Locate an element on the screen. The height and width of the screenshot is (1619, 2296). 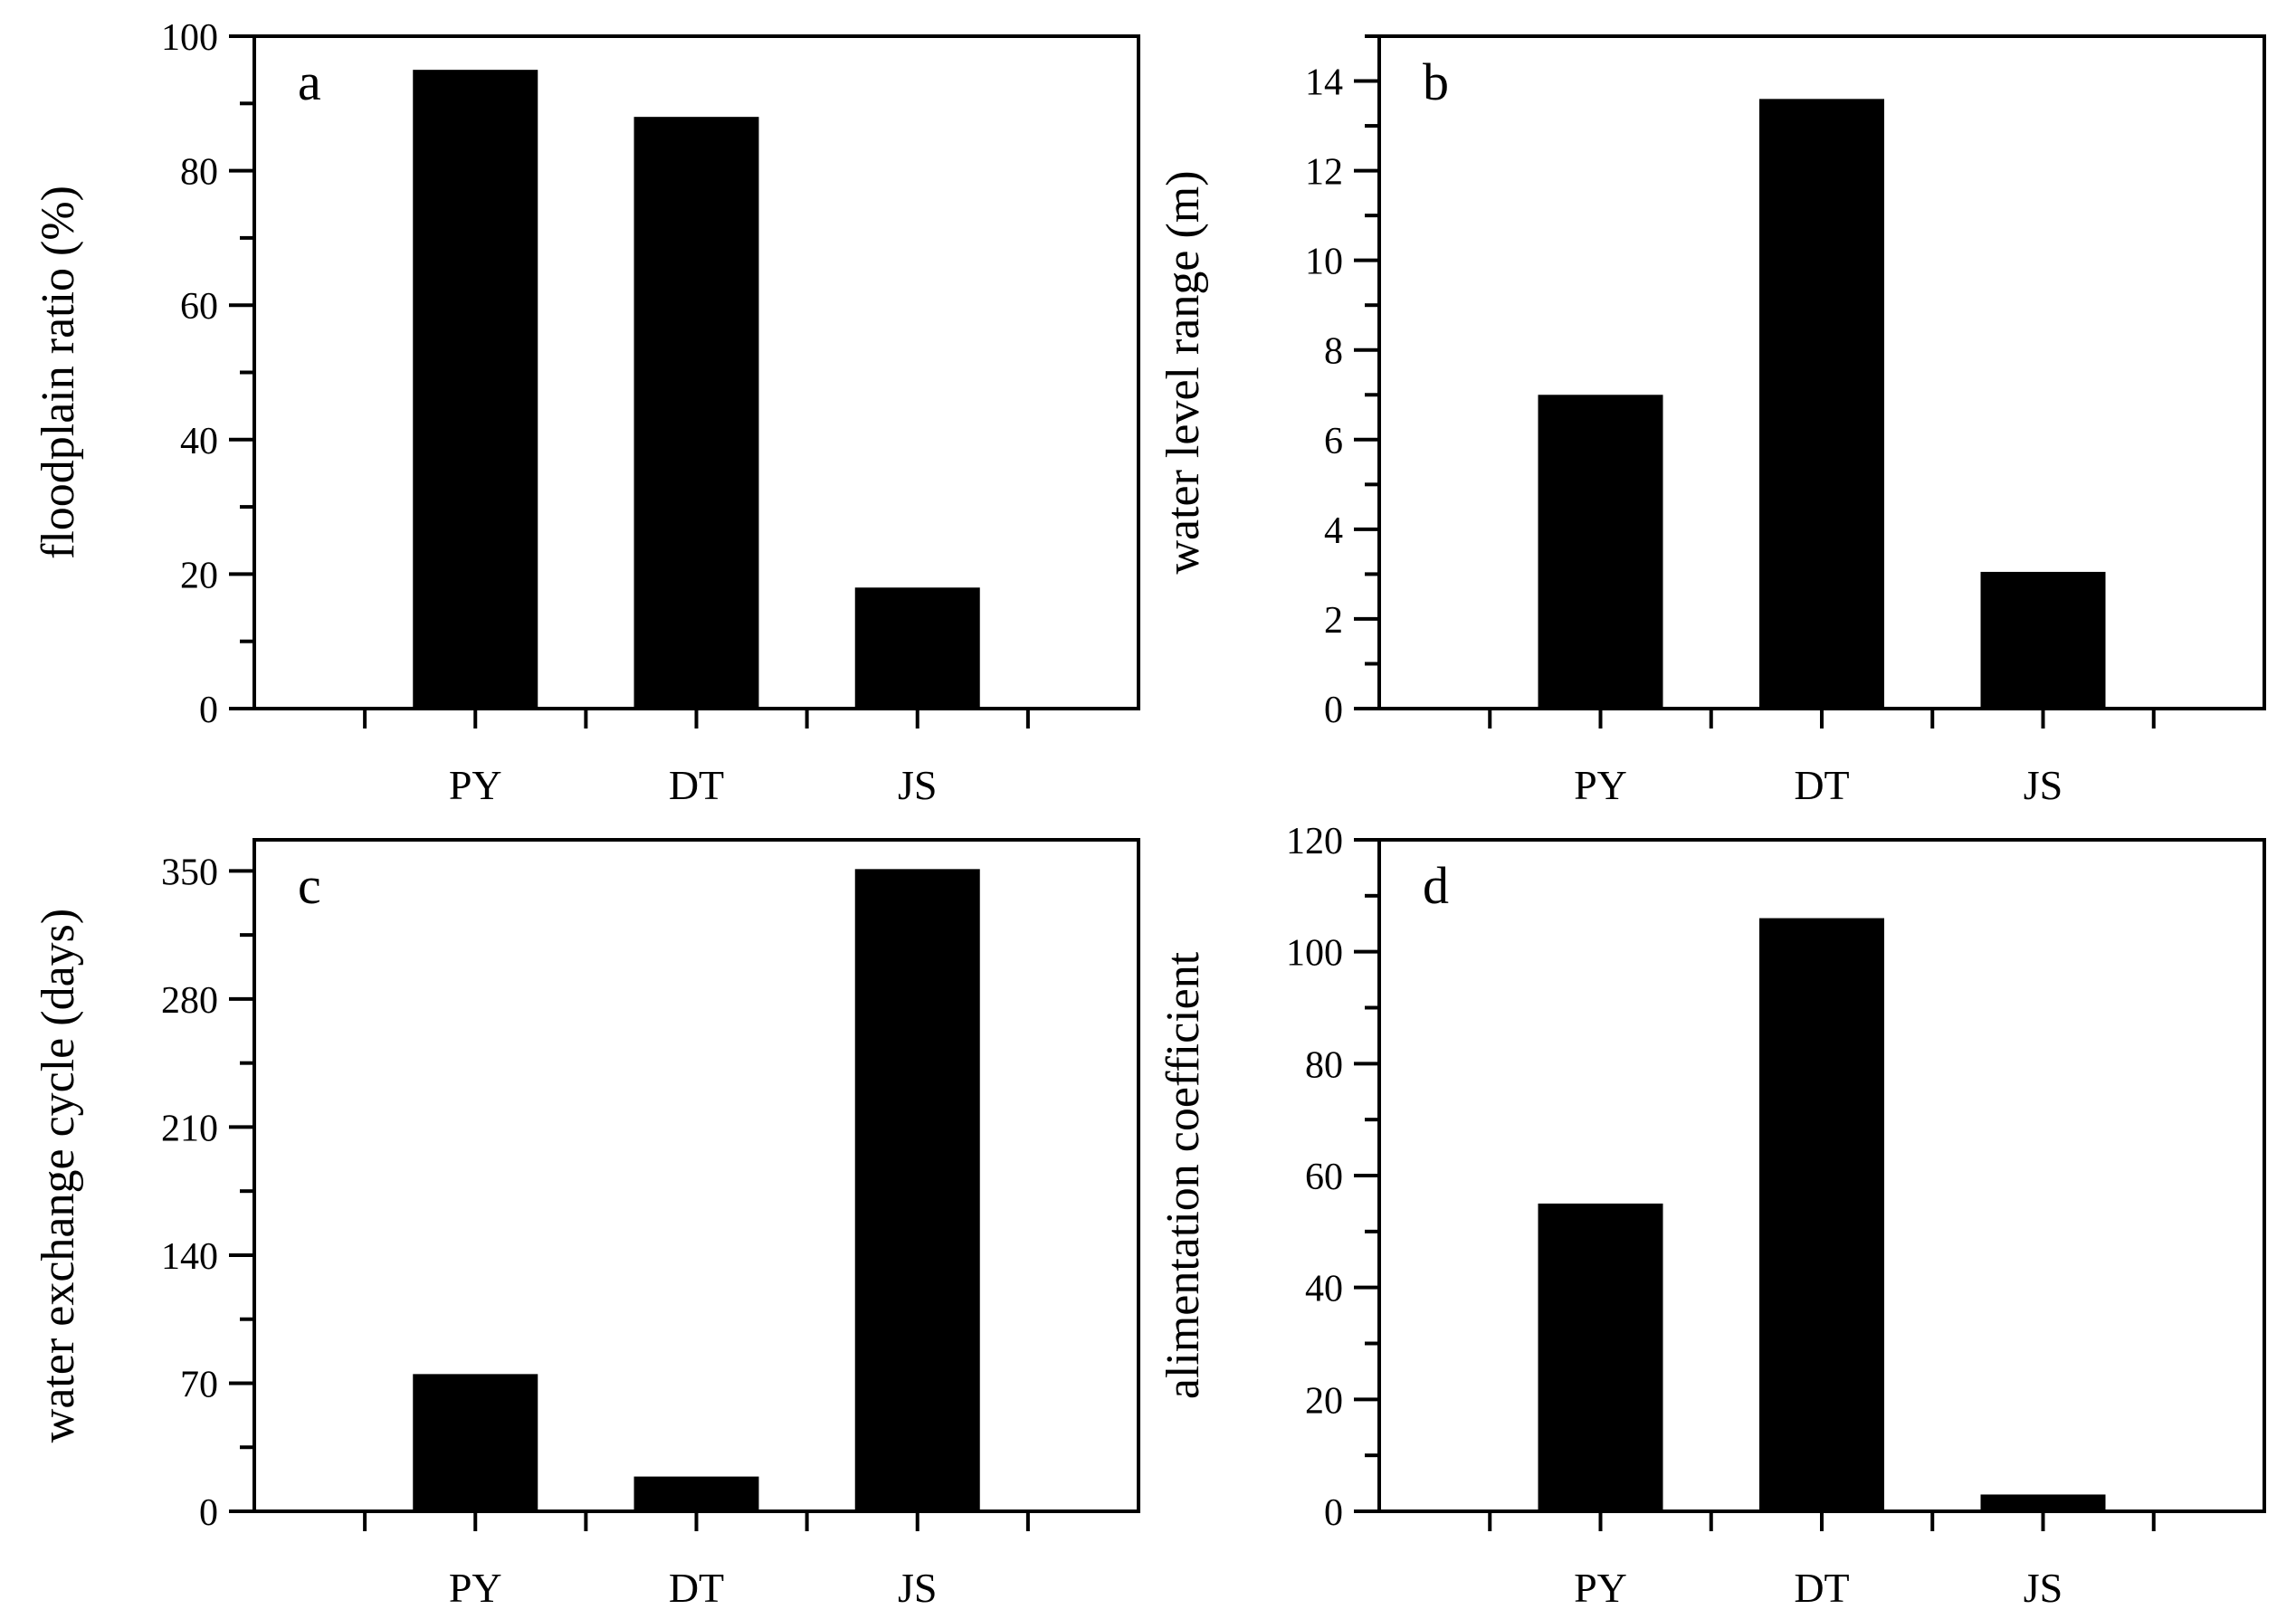
y-tick-label-c: 0 is located at coordinates (209, 1513).